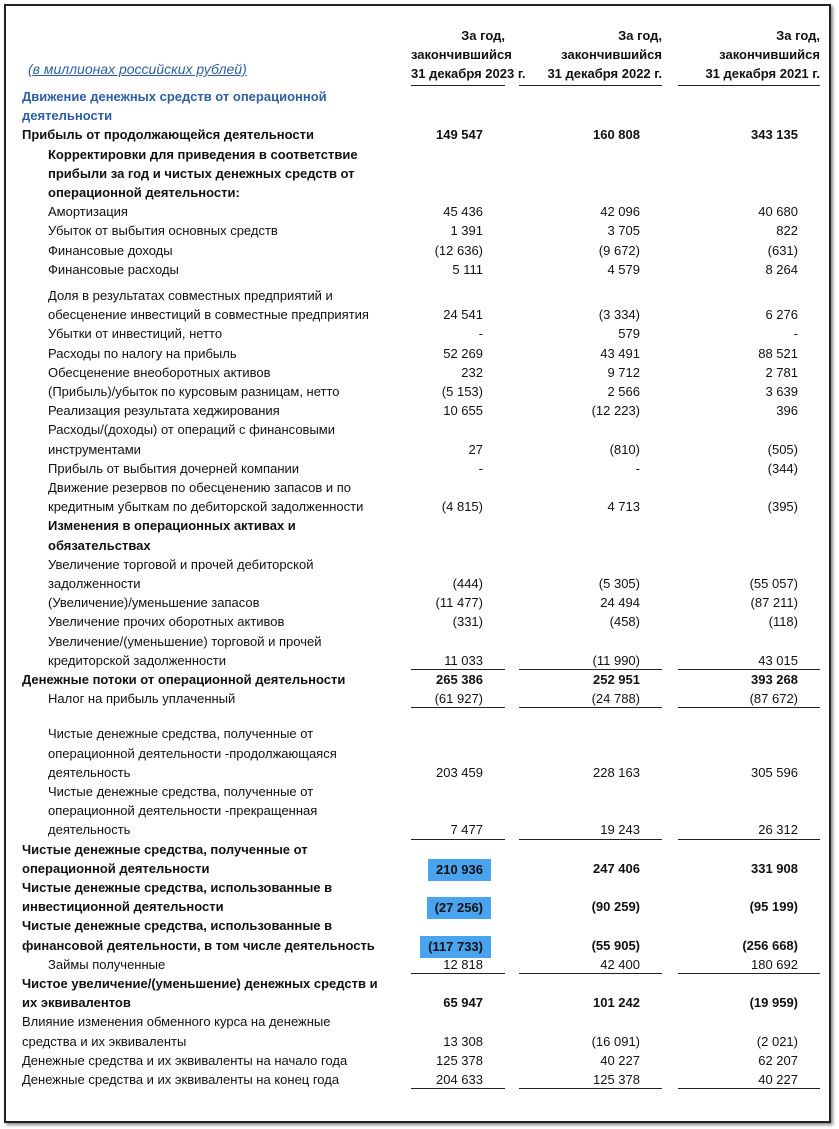  Describe the element at coordinates (624, 622) in the screenshot. I see `value: (458)` at that location.